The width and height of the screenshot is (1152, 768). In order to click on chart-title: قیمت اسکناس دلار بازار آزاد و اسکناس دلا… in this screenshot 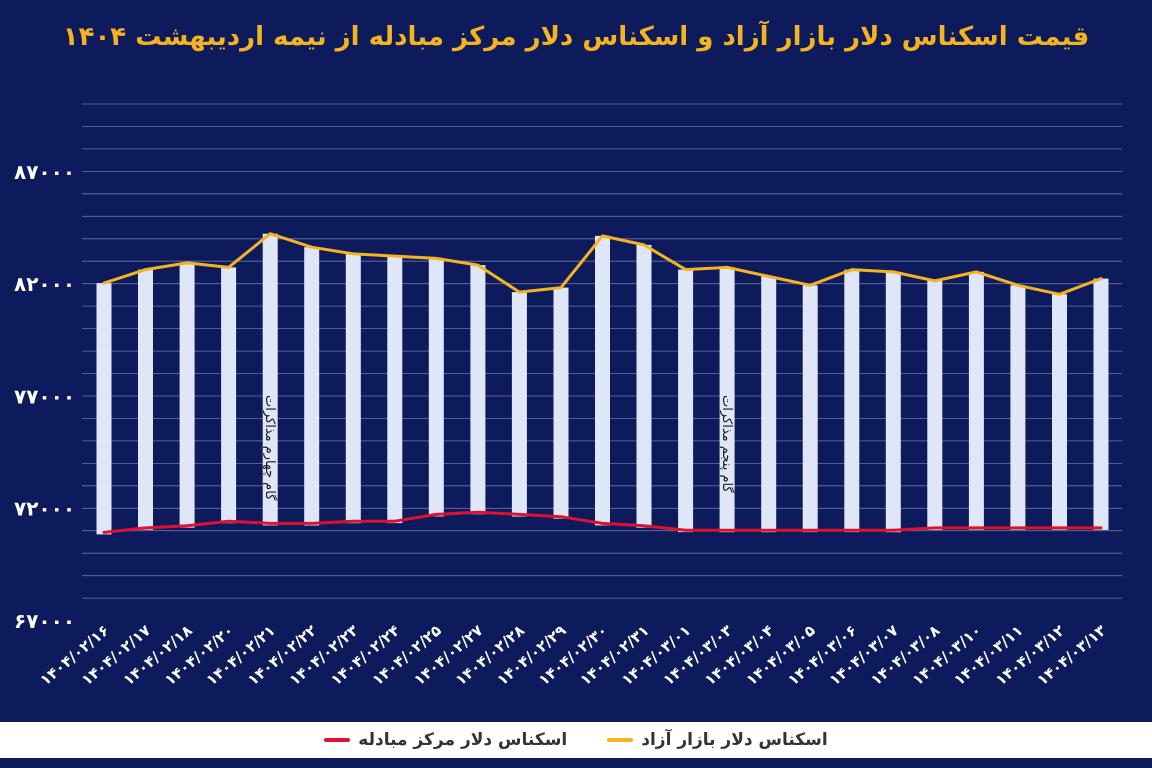, I will do `click(576, 37)`.